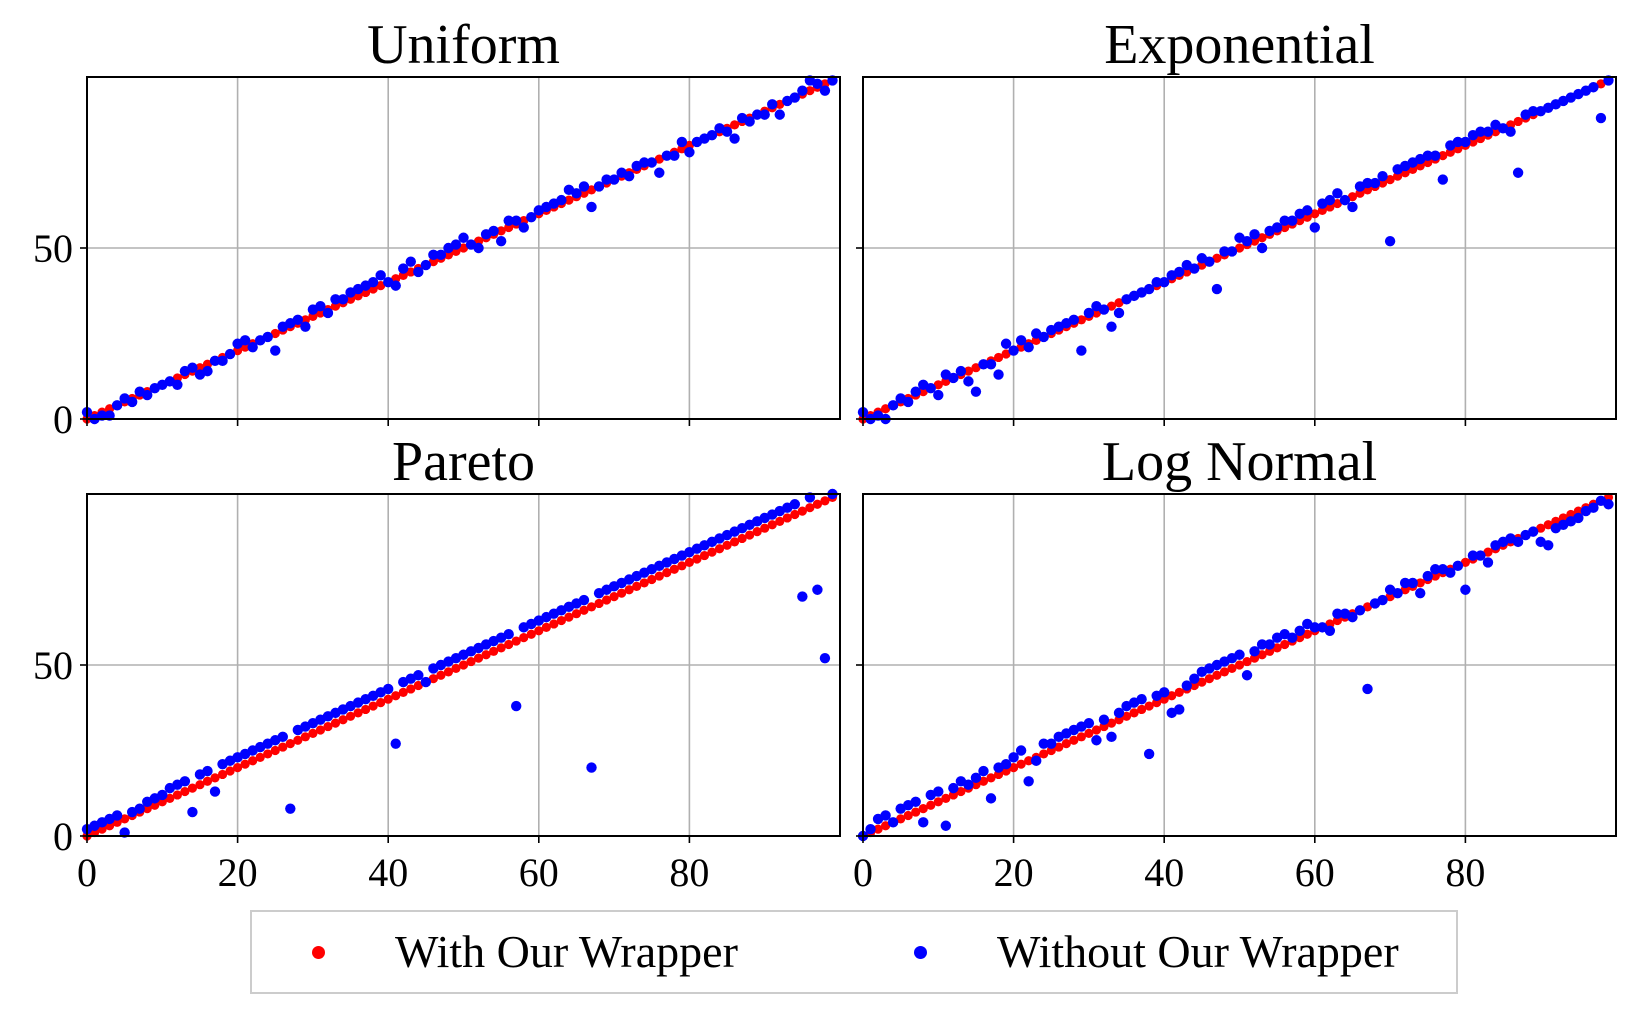 The height and width of the screenshot is (1012, 1629). What do you see at coordinates (1156, 952) in the screenshot?
I see `legend-entry-without-wrapper: Without Our Wrapper` at bounding box center [1156, 952].